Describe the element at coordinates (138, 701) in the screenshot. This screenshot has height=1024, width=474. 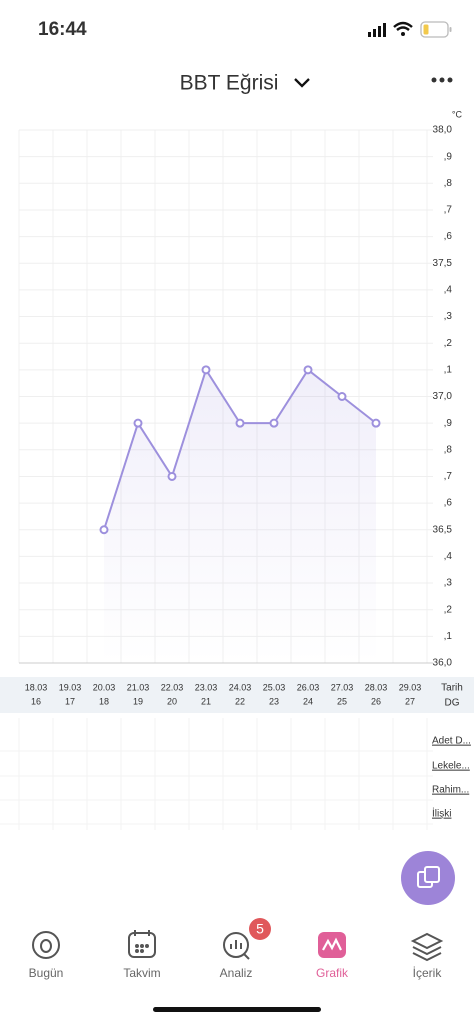
I see `cycle-day-label: 19` at that location.